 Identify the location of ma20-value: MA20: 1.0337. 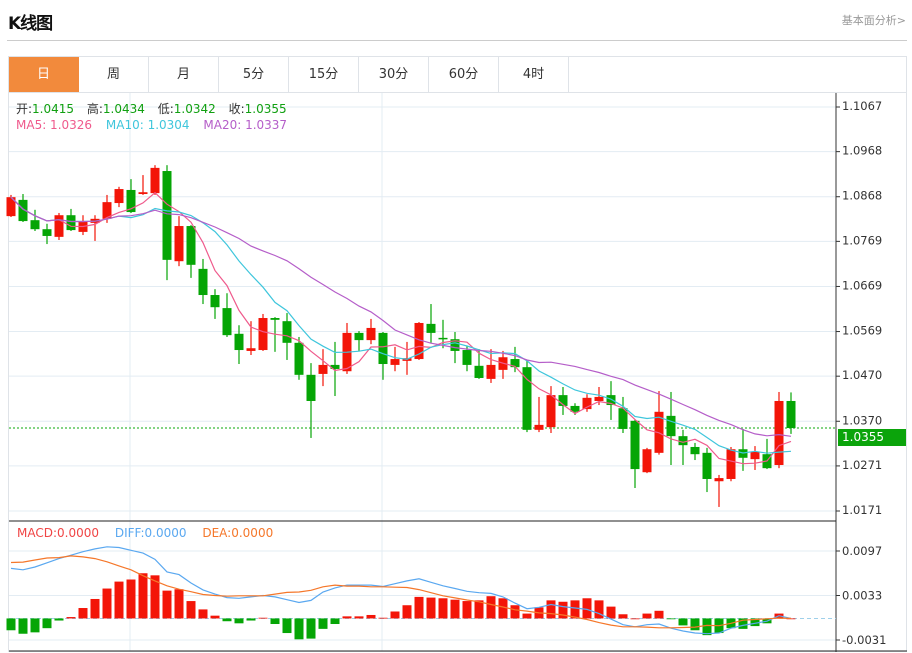
(245, 125).